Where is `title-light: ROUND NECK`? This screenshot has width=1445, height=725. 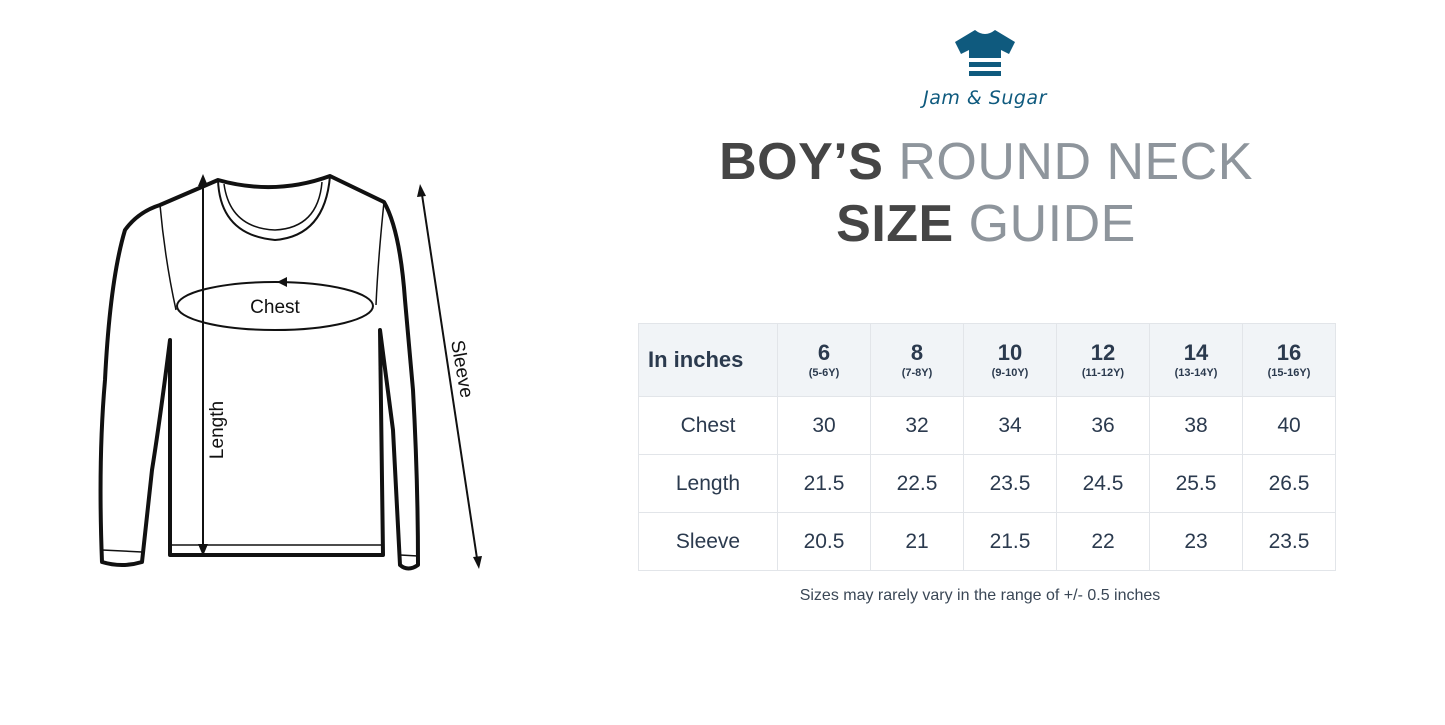 title-light: ROUND NECK is located at coordinates (1075, 162).